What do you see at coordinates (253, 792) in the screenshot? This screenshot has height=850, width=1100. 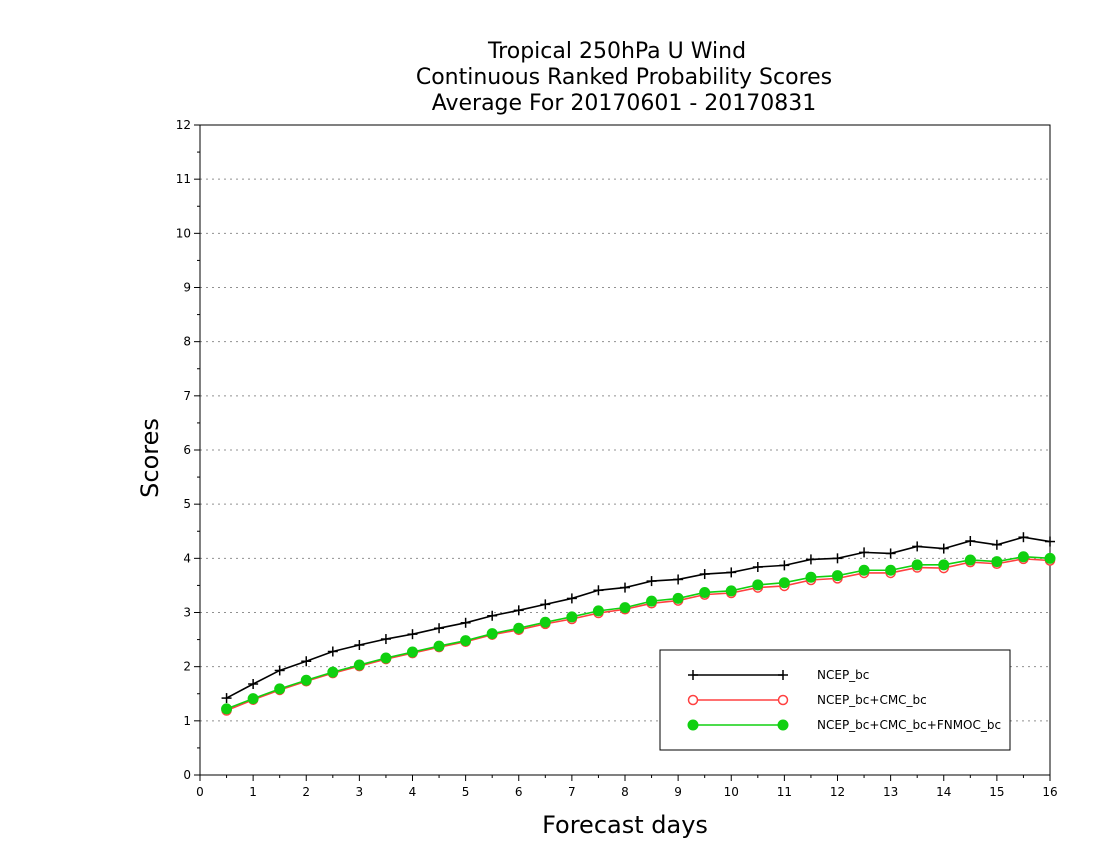 I see `x-tick-label-1: 1` at bounding box center [253, 792].